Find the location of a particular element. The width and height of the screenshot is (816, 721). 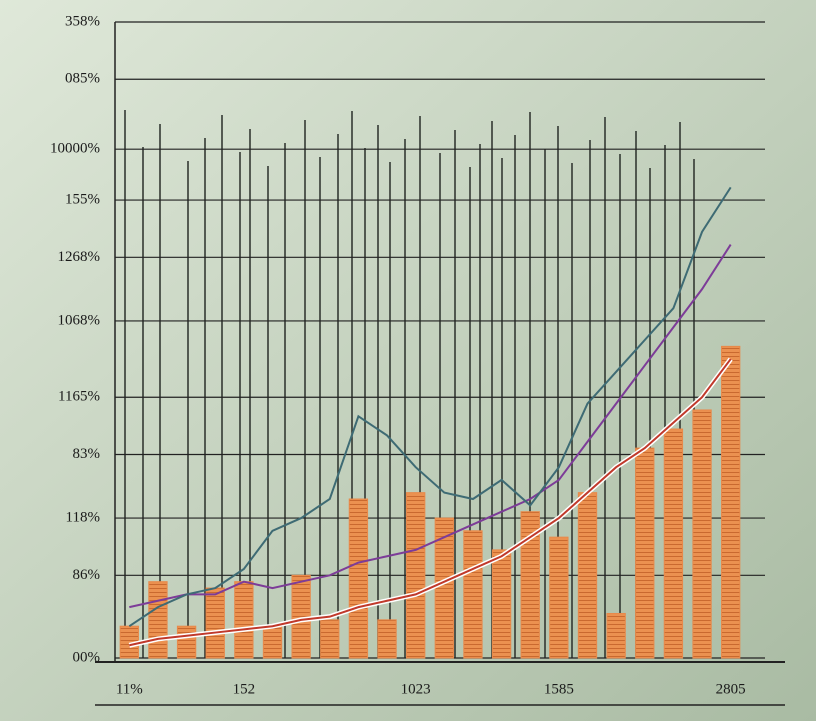

y-tick-label: 1268% is located at coordinates (79, 257).